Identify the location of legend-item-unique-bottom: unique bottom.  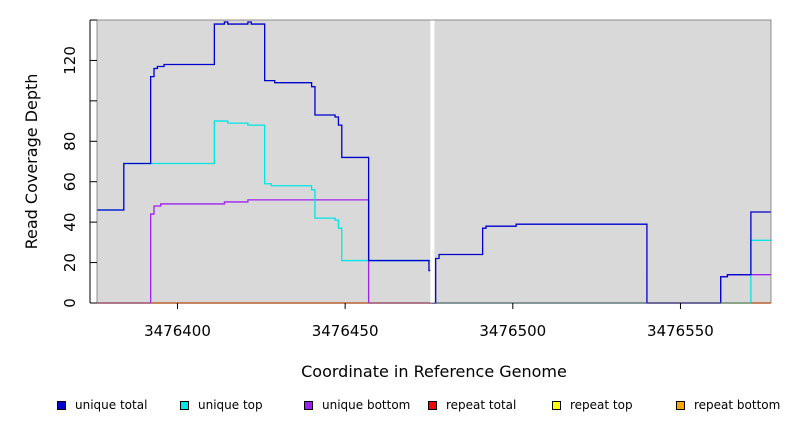
(357, 405).